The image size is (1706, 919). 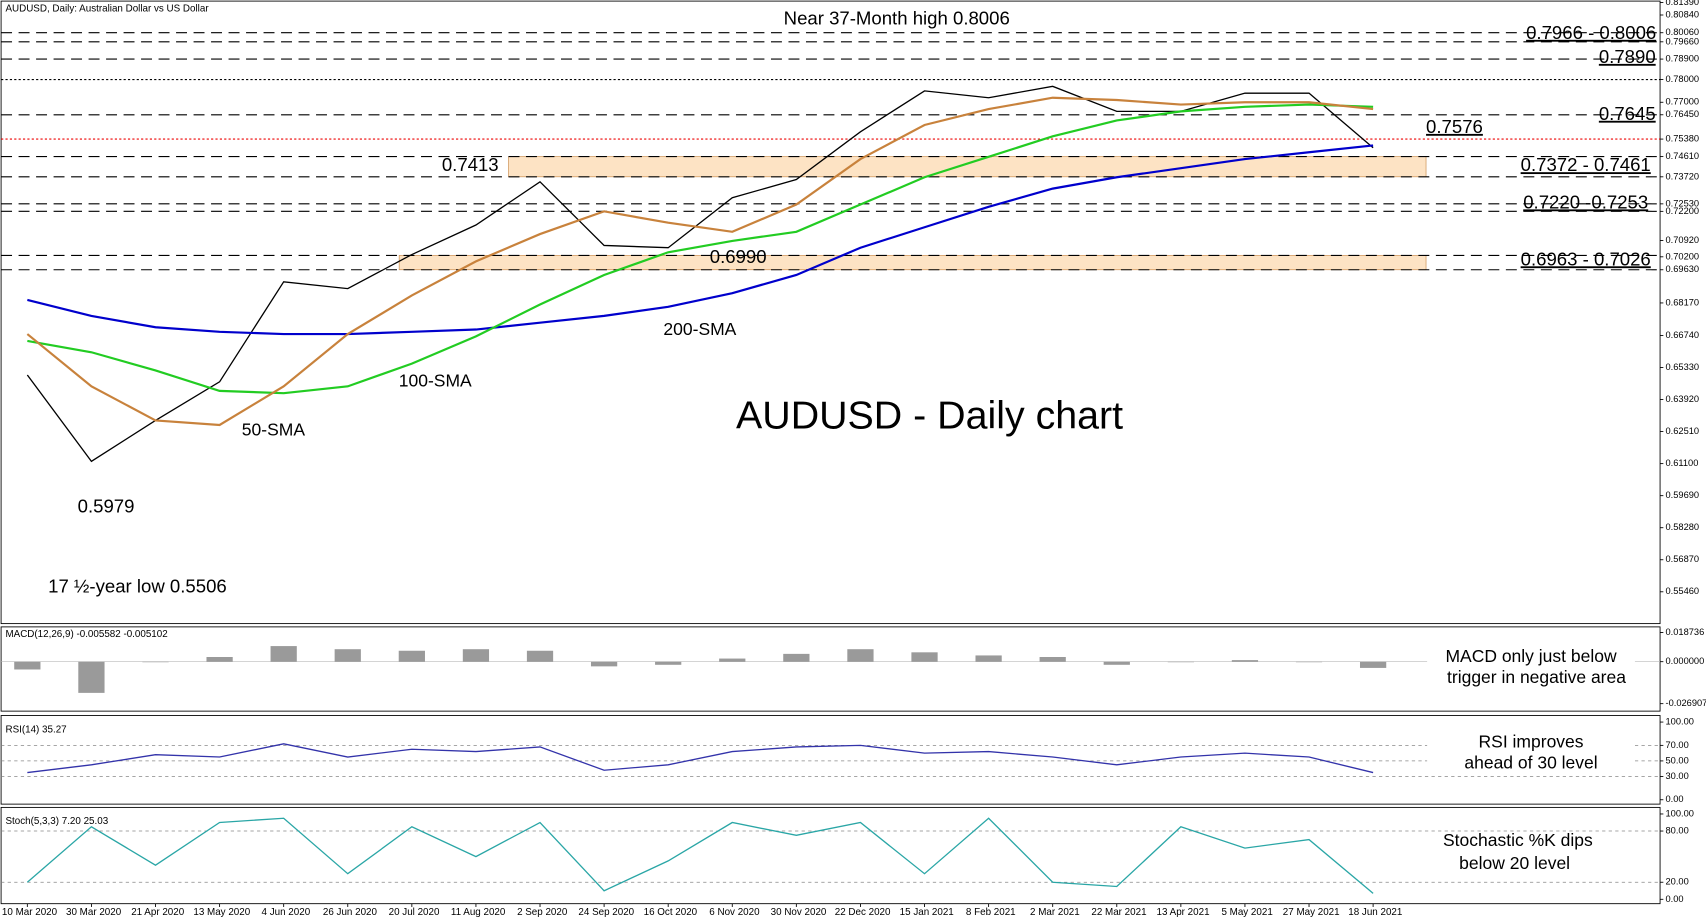 What do you see at coordinates (738, 256) in the screenshot?
I see `annotation: 0.6990` at bounding box center [738, 256].